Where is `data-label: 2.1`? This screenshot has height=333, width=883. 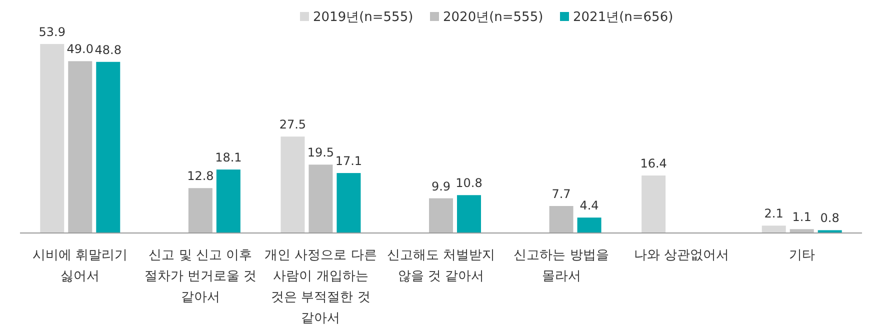
data-label: 2.1 is located at coordinates (774, 213).